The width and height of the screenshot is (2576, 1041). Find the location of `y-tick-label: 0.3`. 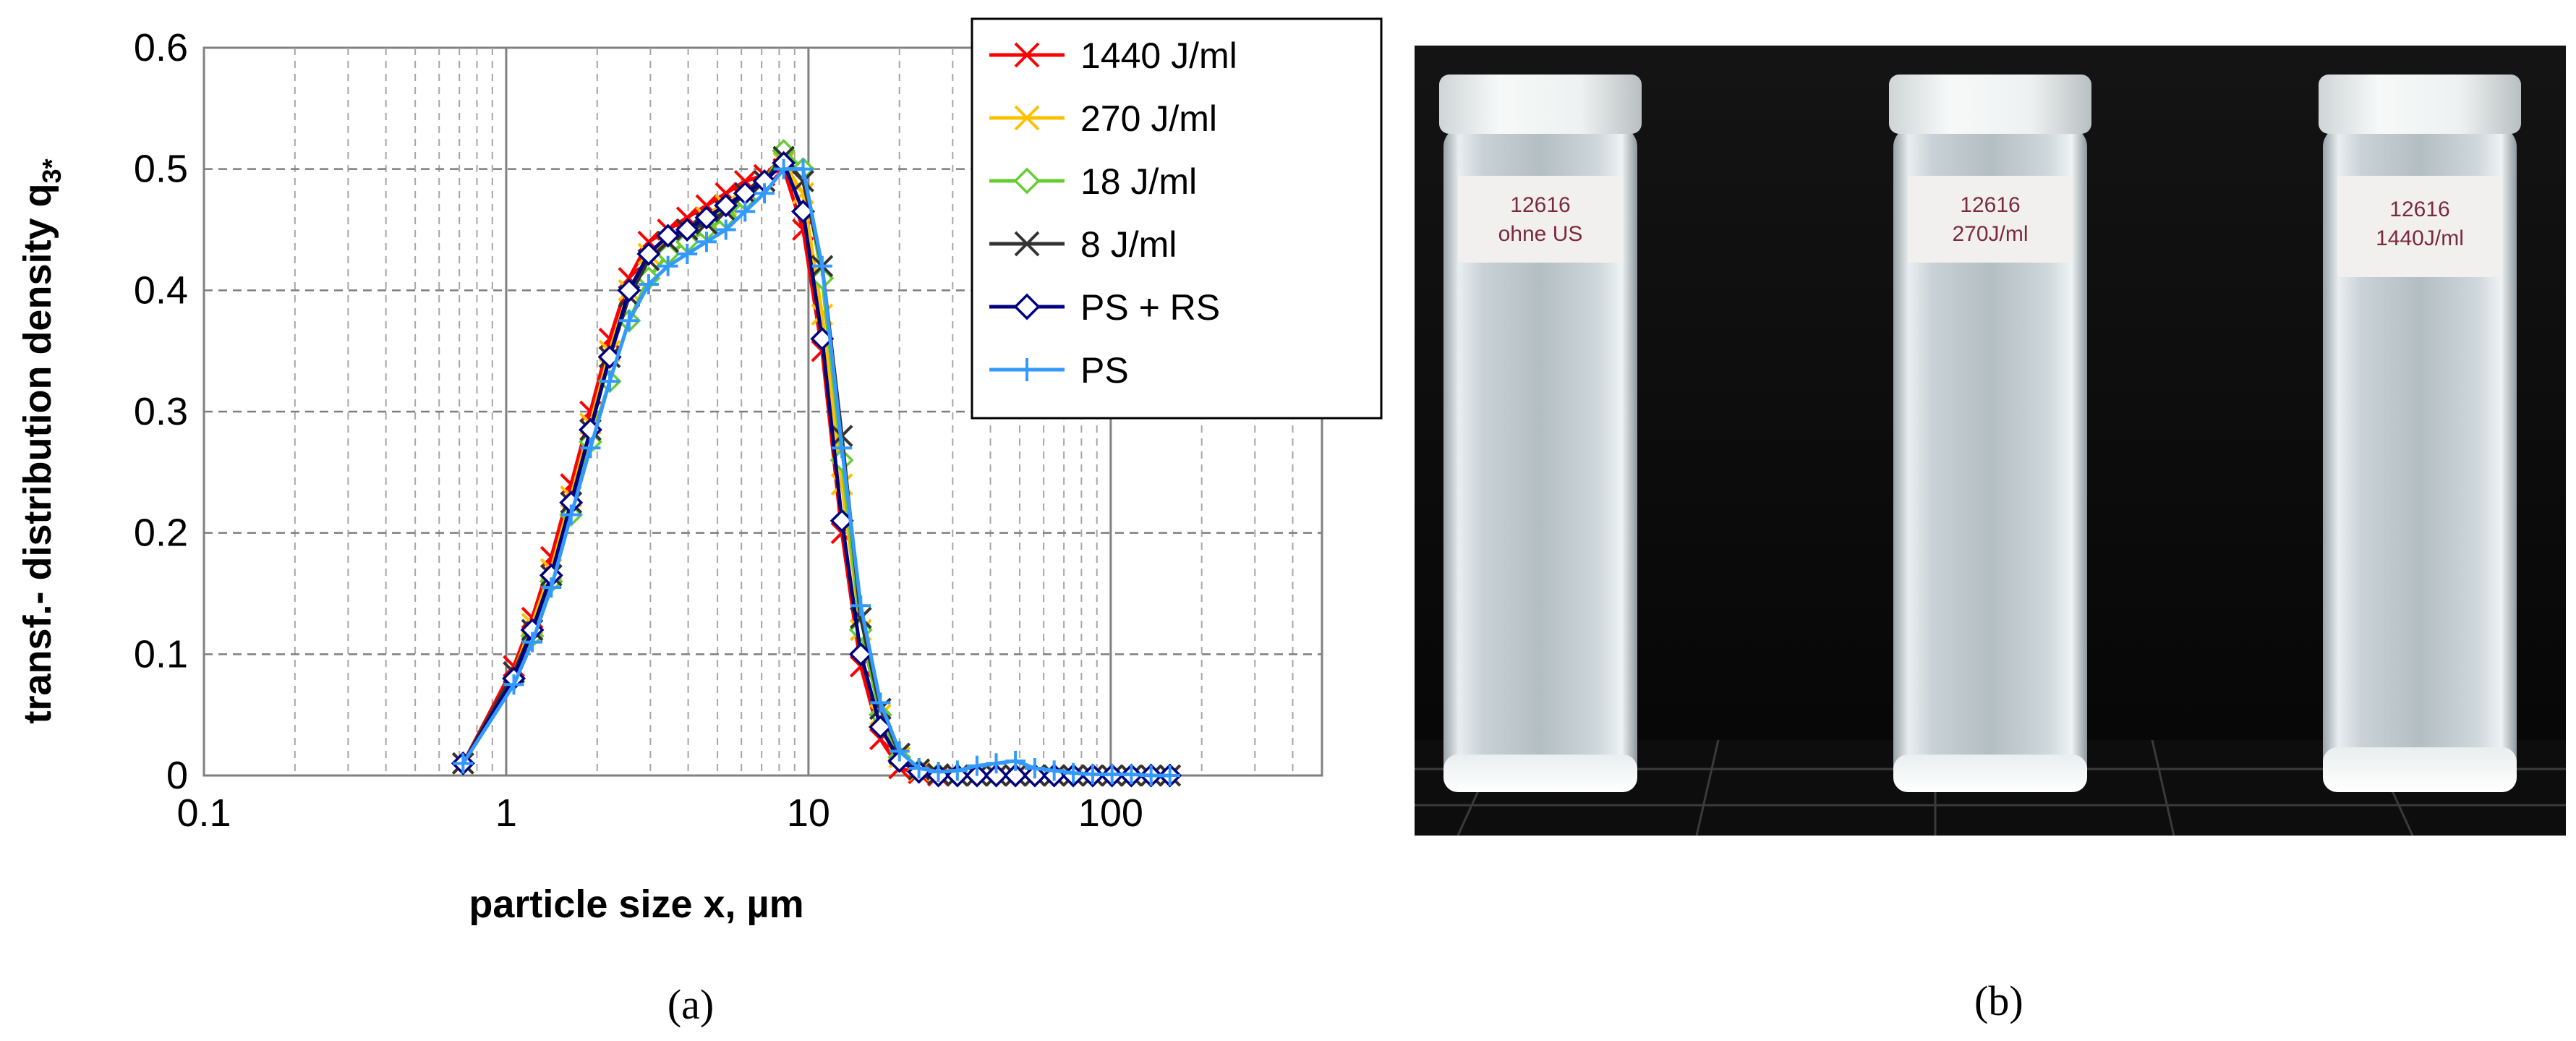

y-tick-label: 0.3 is located at coordinates (161, 411).